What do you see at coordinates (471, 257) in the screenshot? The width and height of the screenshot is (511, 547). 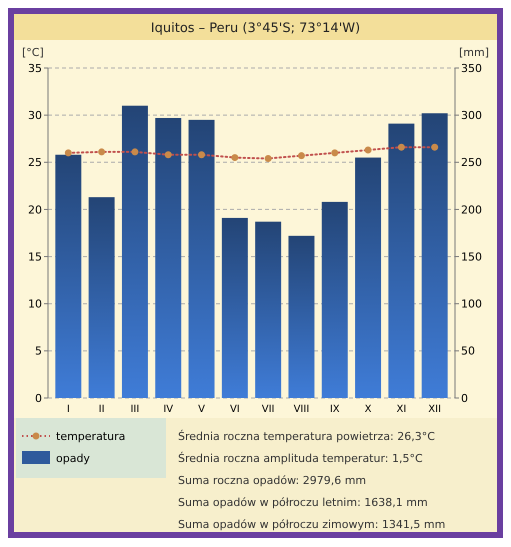 I see `y2-tick-label: 150` at bounding box center [471, 257].